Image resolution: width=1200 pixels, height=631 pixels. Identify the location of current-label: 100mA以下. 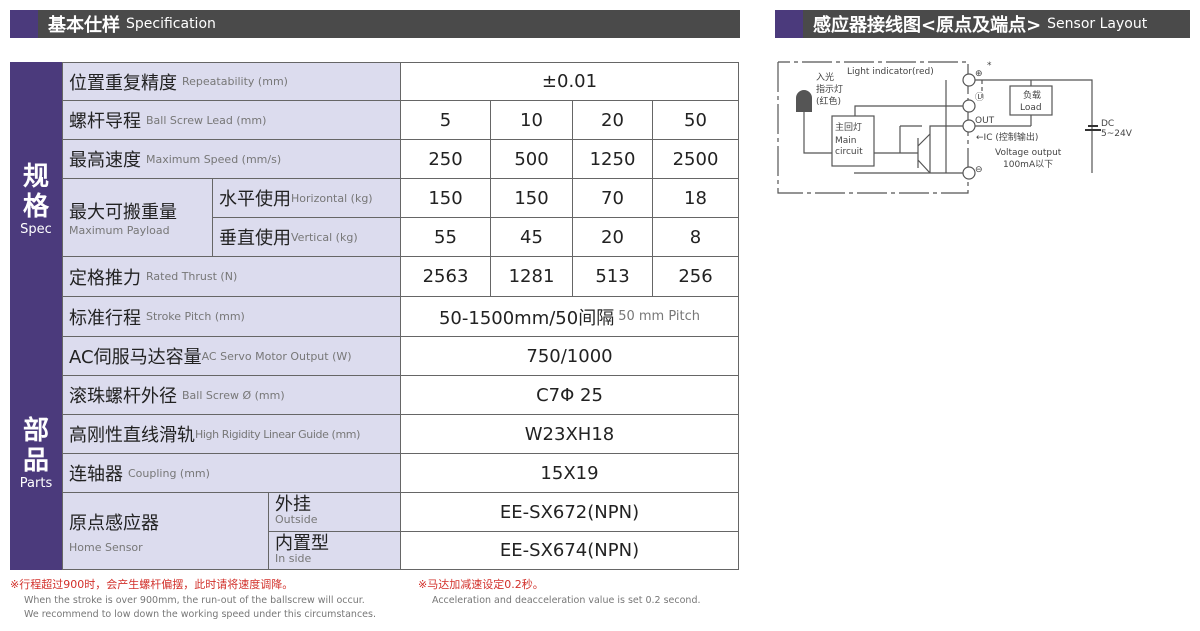
(1028, 165).